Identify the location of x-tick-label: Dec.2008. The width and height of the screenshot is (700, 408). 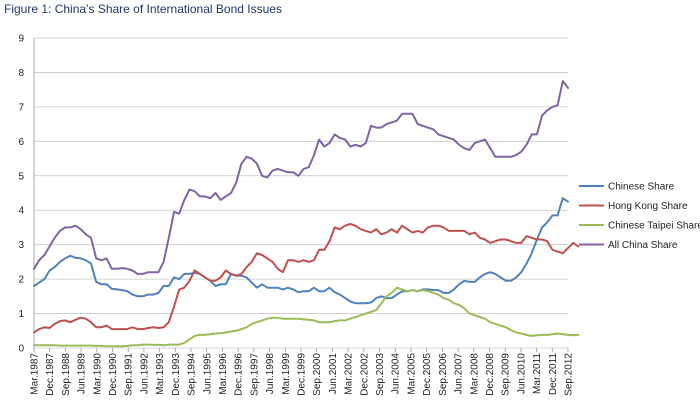
(490, 374).